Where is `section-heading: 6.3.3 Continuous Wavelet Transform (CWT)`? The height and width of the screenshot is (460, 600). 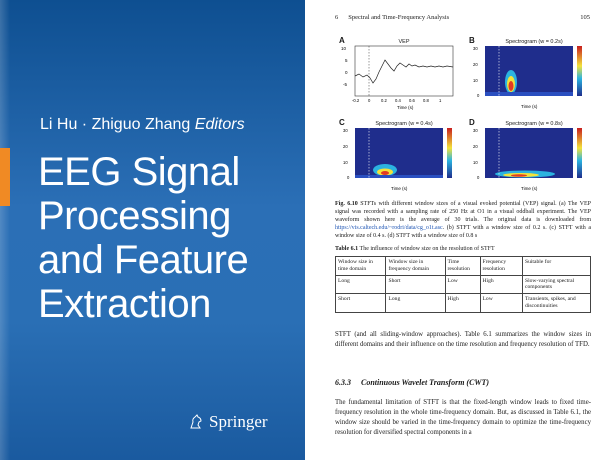
section-heading: 6.3.3 Continuous Wavelet Transform (CWT) is located at coordinates (412, 382).